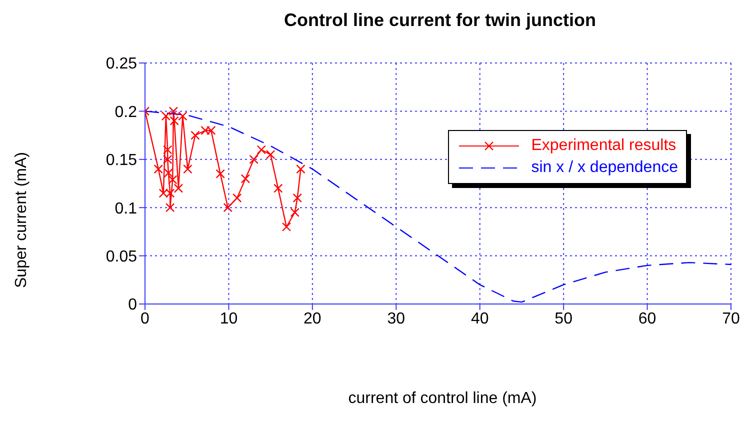 This screenshot has width=747, height=433. Describe the element at coordinates (313, 319) in the screenshot. I see `x-tick-label: 20` at that location.